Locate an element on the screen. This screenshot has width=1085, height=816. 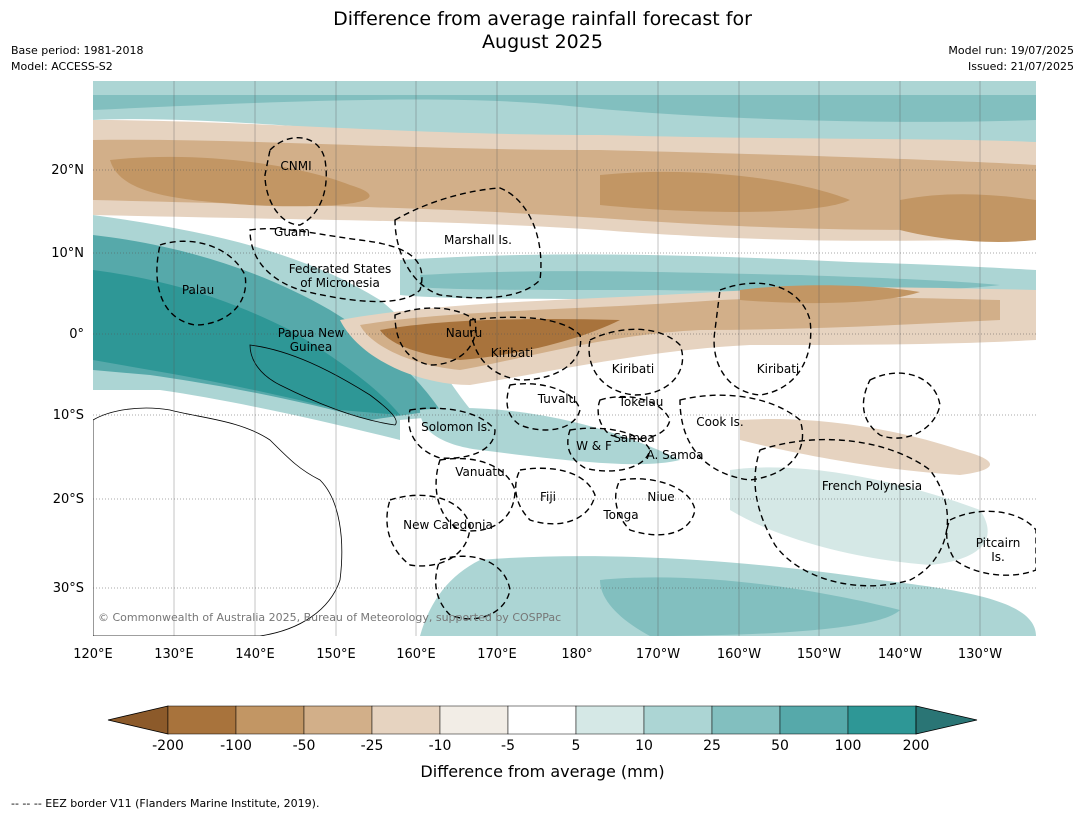
place-label: Palau is located at coordinates (198, 290).